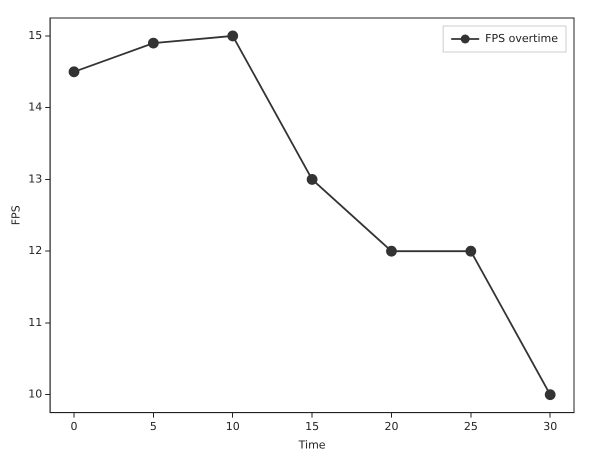  What do you see at coordinates (74, 427) in the screenshot?
I see `x-tick-label: 0` at bounding box center [74, 427].